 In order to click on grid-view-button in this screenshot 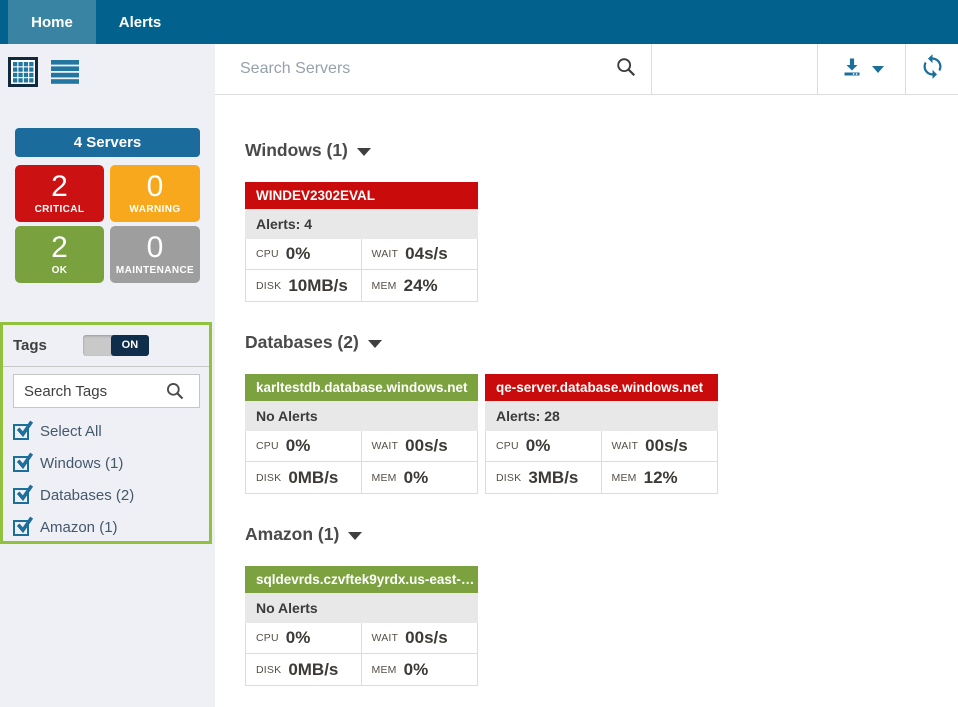, I will do `click(23, 72)`.